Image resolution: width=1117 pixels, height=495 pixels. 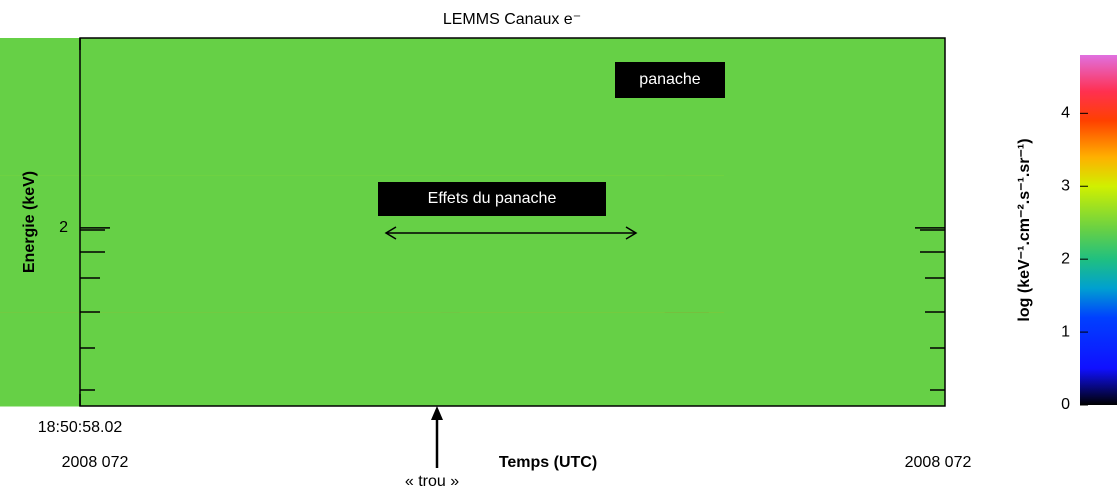 I want to click on y-tick-label: 2, so click(x=63, y=227).